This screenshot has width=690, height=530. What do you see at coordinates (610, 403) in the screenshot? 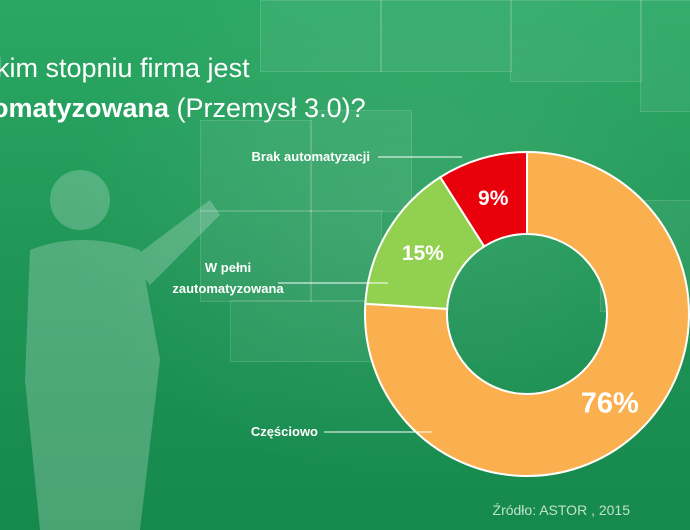
I see `slice-value-label-2: 76%` at bounding box center [610, 403].